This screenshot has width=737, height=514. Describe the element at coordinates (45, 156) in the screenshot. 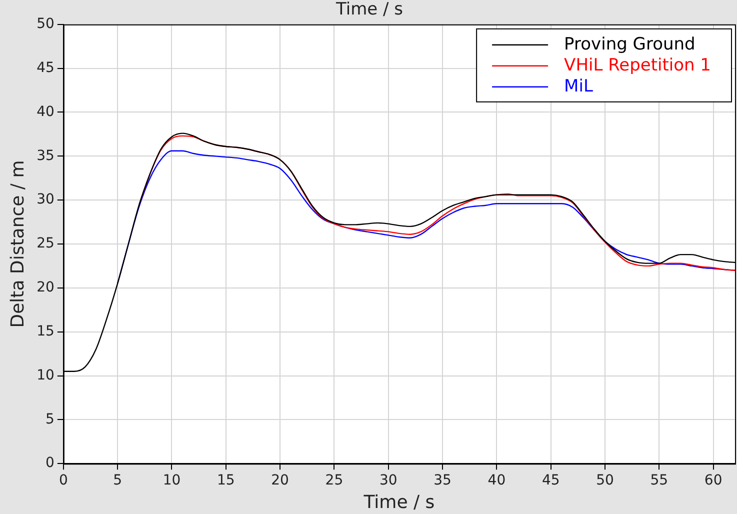

I see `y-tick-label: 35` at that location.